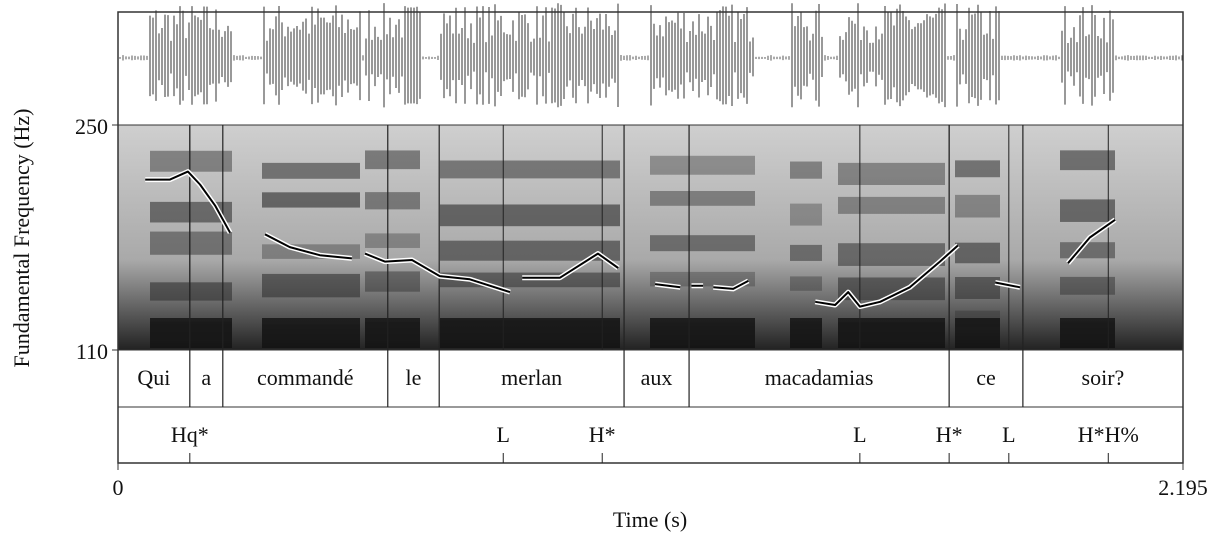 This screenshot has height=536, width=1225. I want to click on word-label: merlan, so click(531, 377).